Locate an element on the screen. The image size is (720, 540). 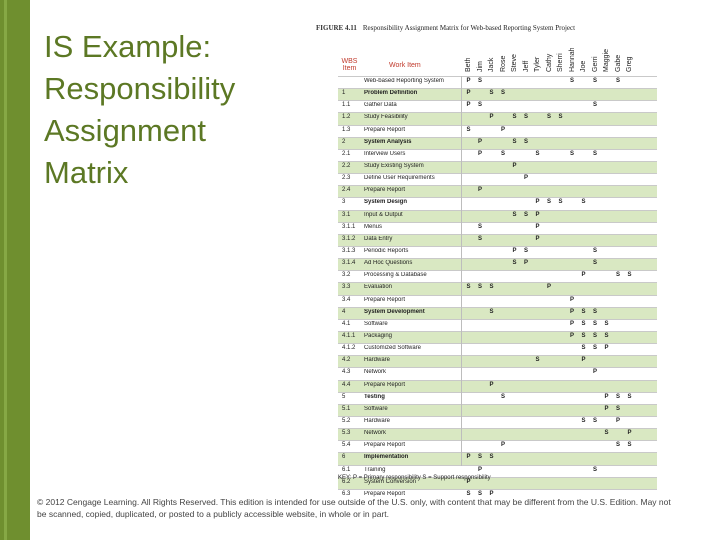
matrix-row: 4.2 Hardware S P is located at coordinates (497, 361).